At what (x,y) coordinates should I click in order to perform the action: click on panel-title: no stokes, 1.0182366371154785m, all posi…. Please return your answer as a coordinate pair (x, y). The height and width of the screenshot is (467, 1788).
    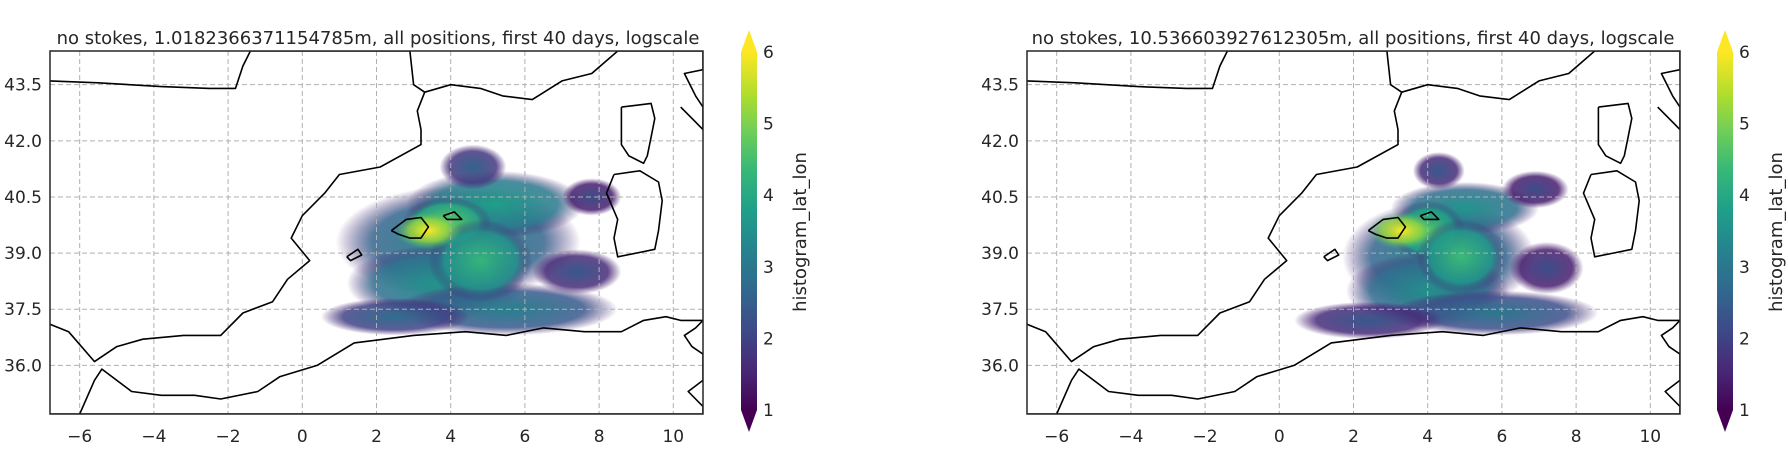
    Looking at the image, I should click on (378, 38).